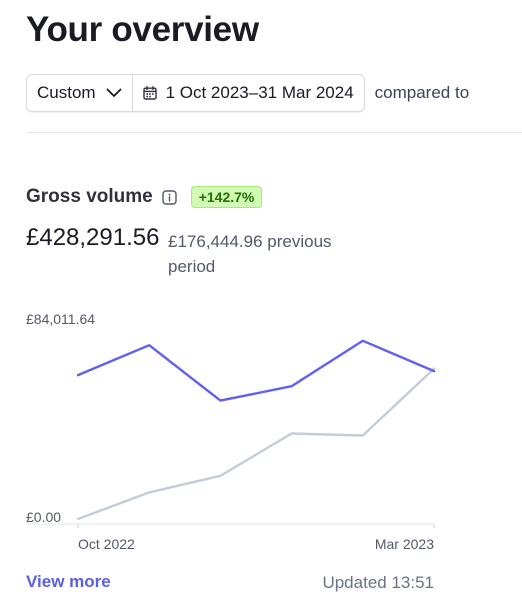 This screenshot has height=608, width=522. What do you see at coordinates (226, 197) in the screenshot?
I see `change-badge: +142.7%` at bounding box center [226, 197].